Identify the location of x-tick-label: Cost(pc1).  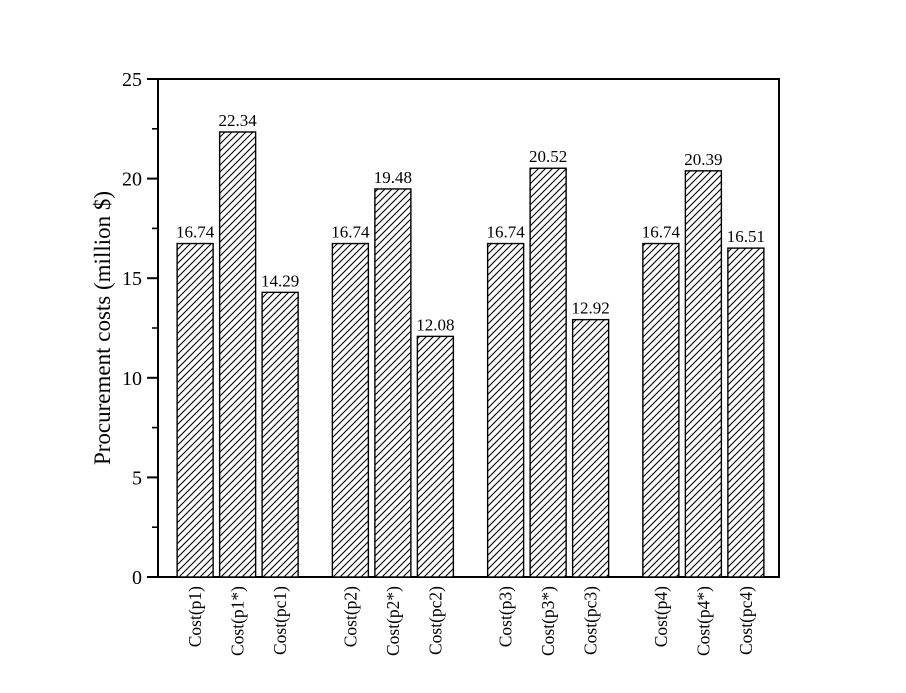
(280, 620).